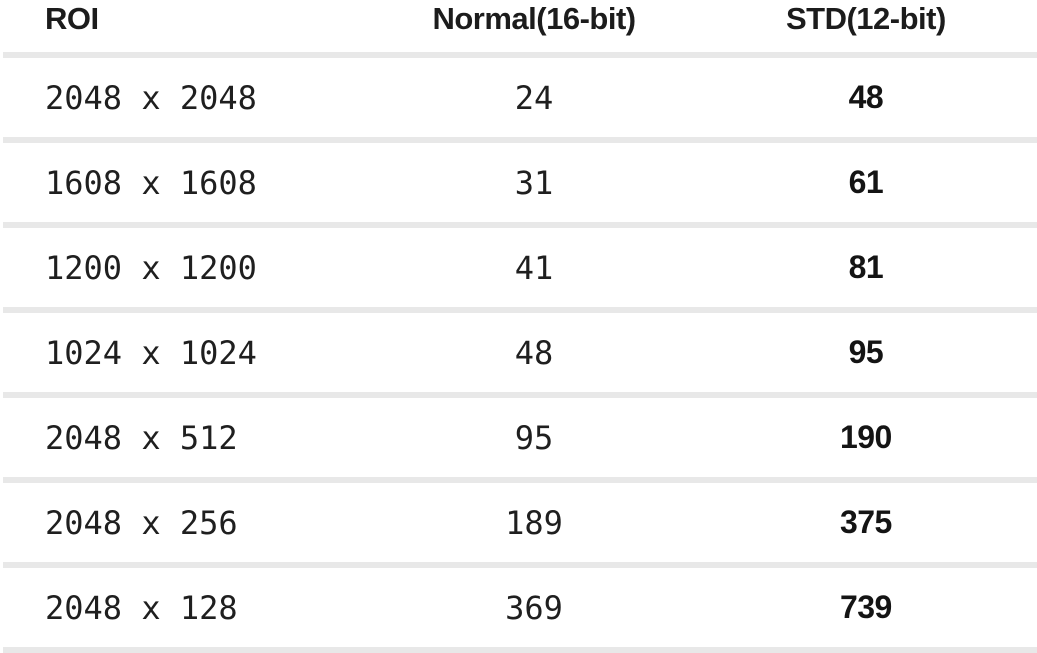 The height and width of the screenshot is (653, 1037). What do you see at coordinates (141, 522) in the screenshot?
I see `roi-cell: 2048 x 256` at bounding box center [141, 522].